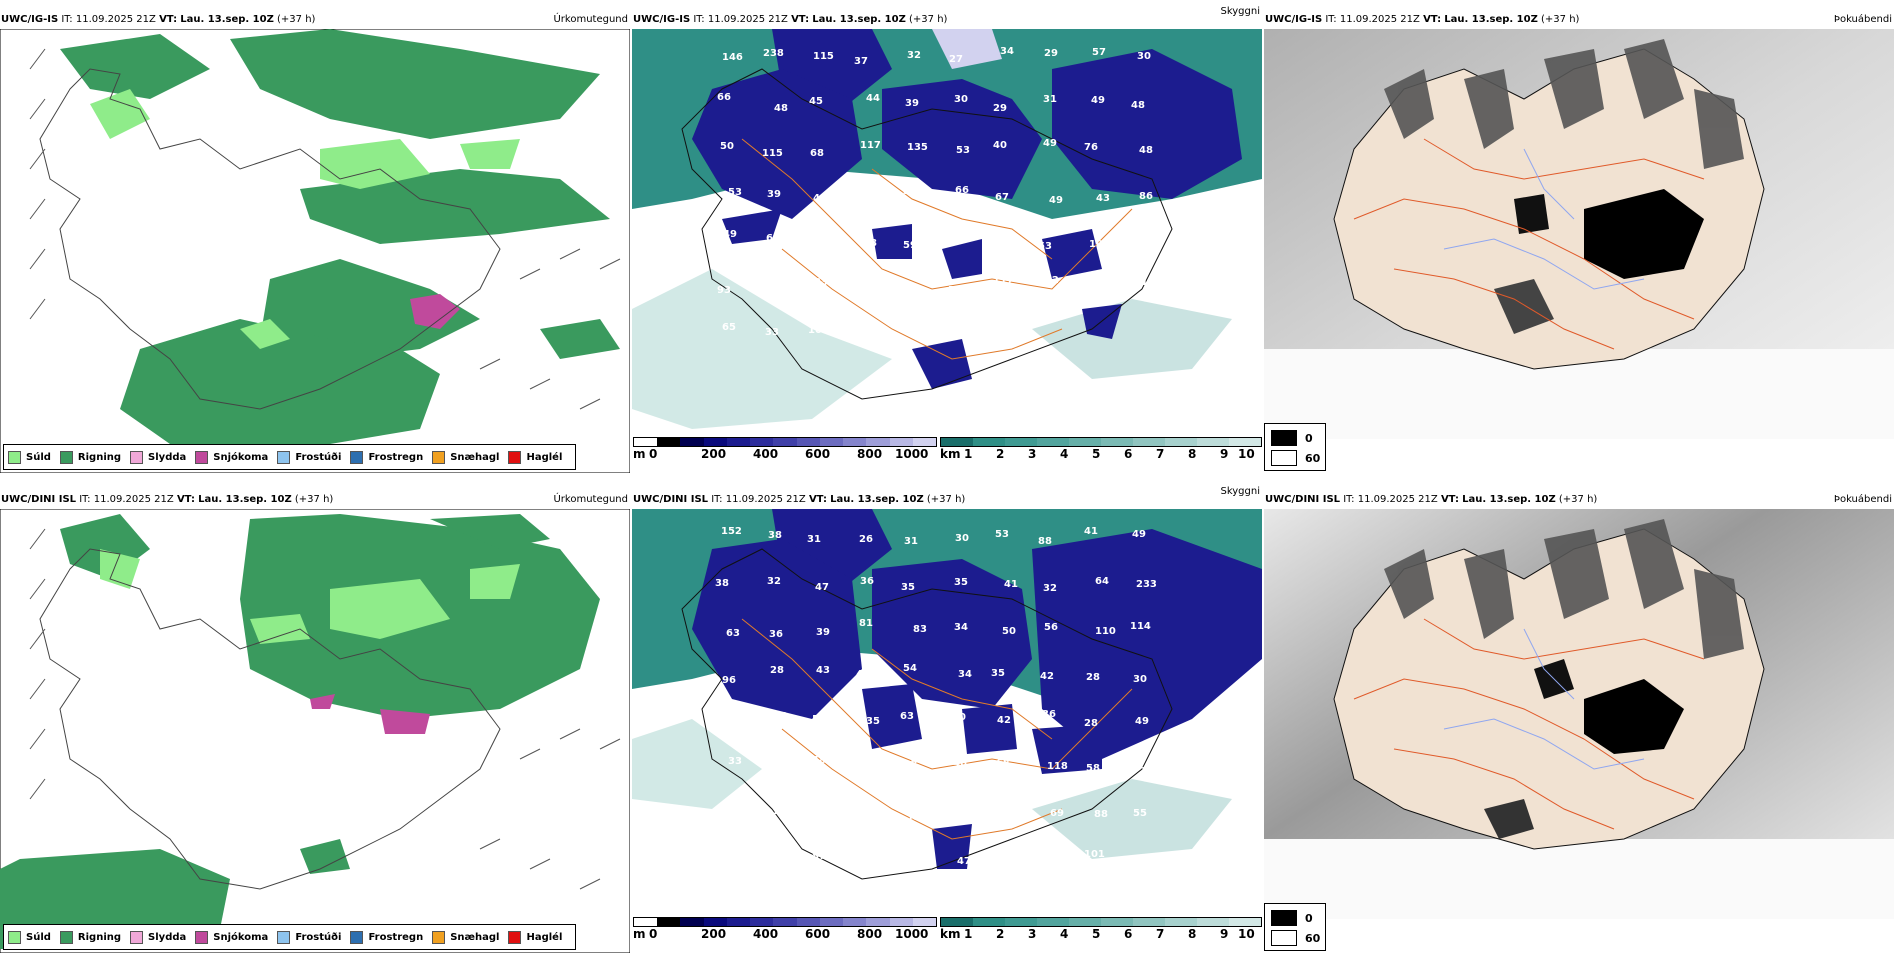 The height and width of the screenshot is (953, 1900). What do you see at coordinates (819, 760) in the screenshot?
I see `cloud-base-value: 48` at bounding box center [819, 760].